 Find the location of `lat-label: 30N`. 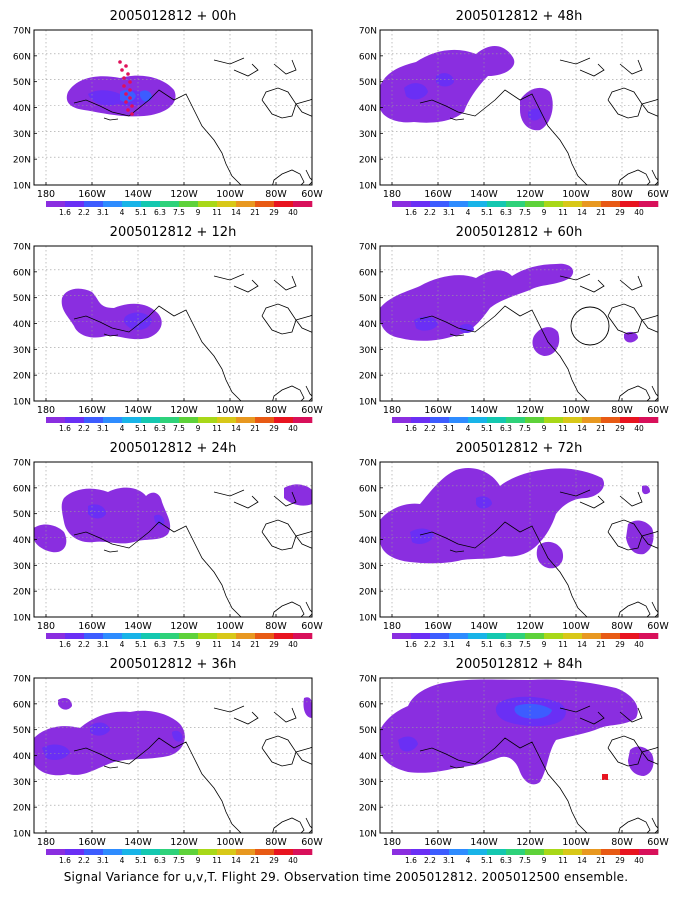

lat-label: 30N is located at coordinates (22, 567).